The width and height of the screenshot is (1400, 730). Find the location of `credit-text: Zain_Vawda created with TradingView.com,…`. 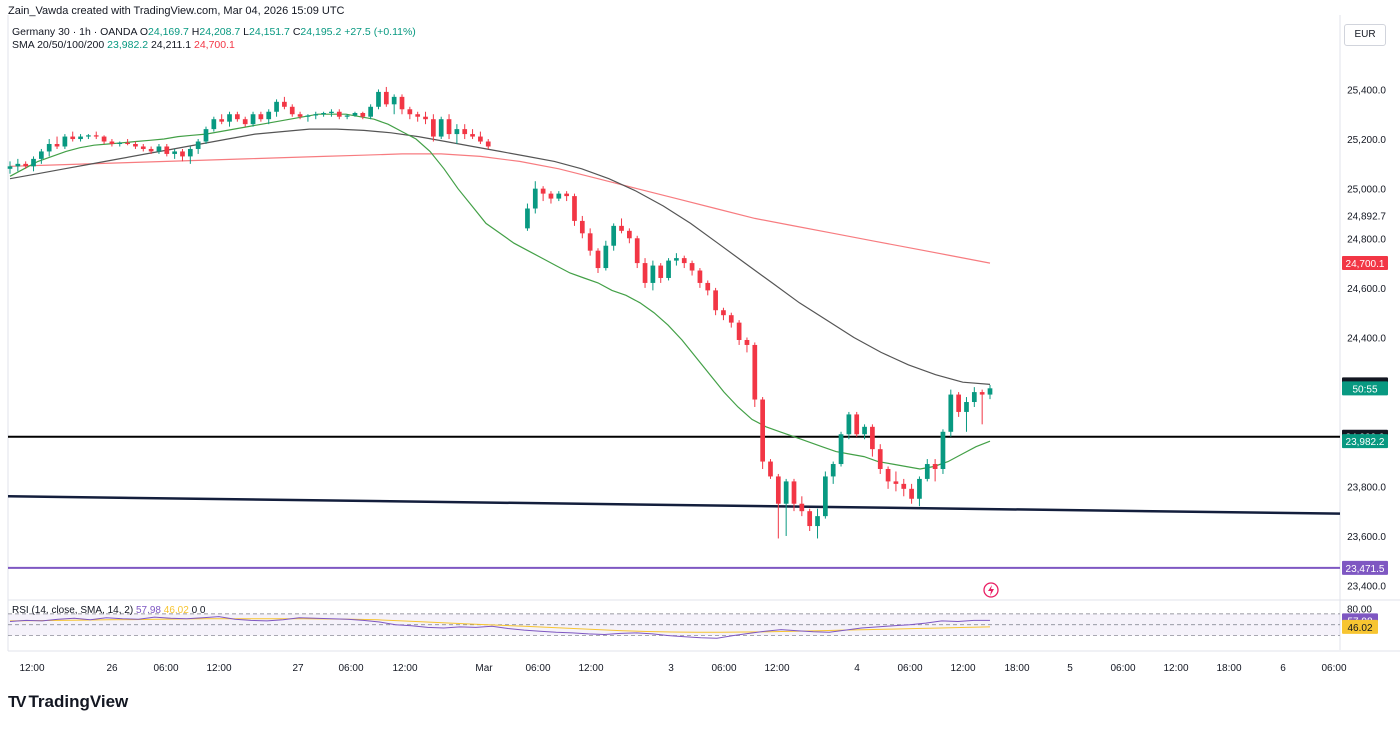

credit-text: Zain_Vawda created with TradingView.com,… is located at coordinates (176, 11).